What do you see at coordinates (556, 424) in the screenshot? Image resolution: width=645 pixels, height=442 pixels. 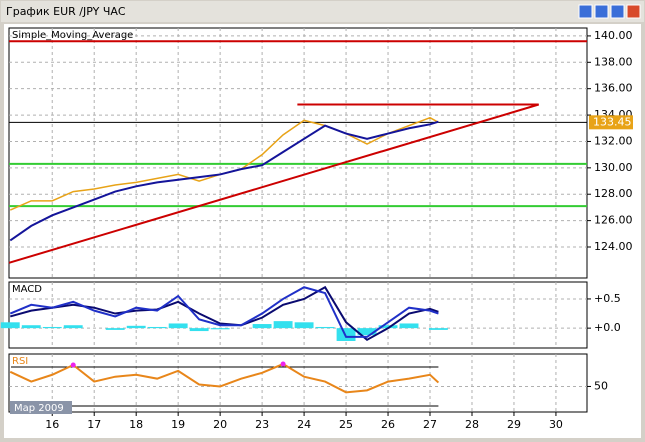 I see `x-tick-label: 30` at bounding box center [556, 424].